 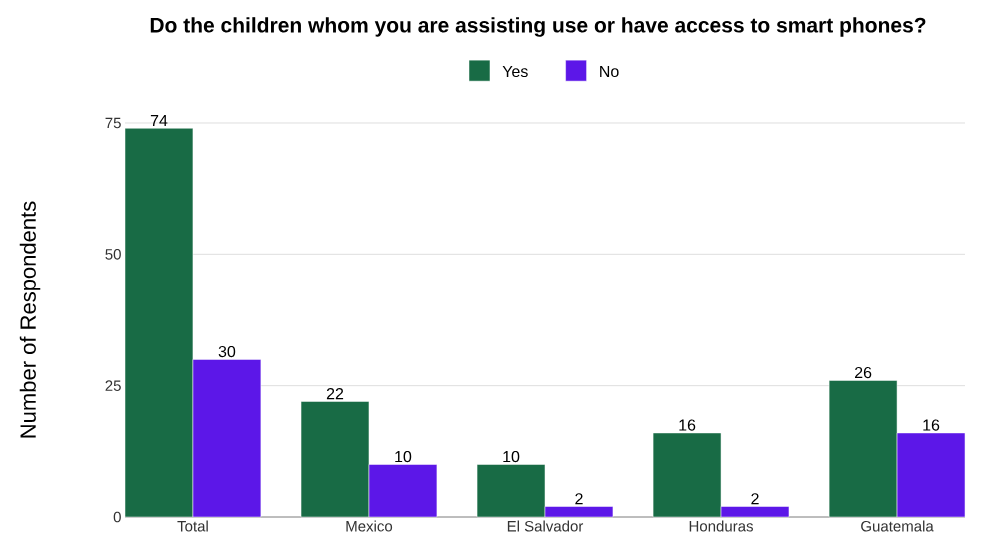 What do you see at coordinates (369, 526) in the screenshot?
I see `x-tick-label: Mexico` at bounding box center [369, 526].